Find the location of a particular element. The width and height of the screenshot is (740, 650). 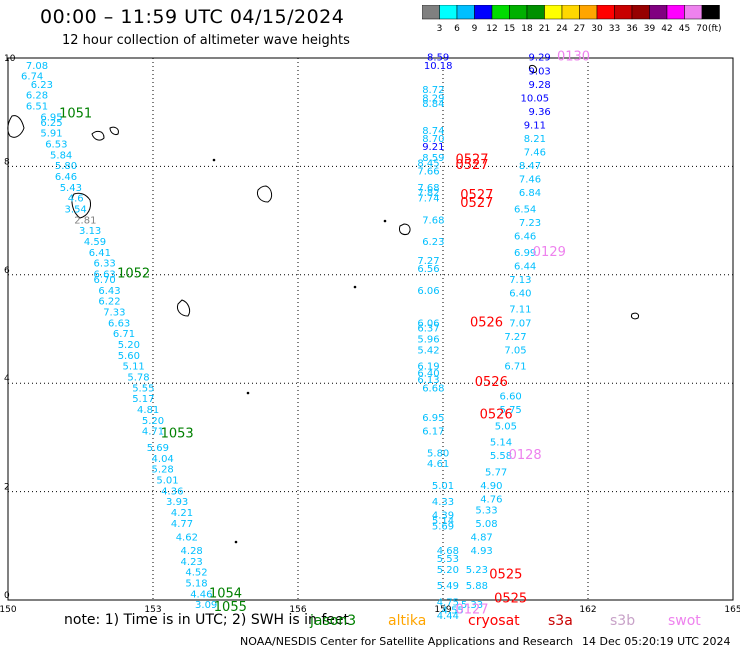

wave-height-value: 8.45 is located at coordinates (428, 163).